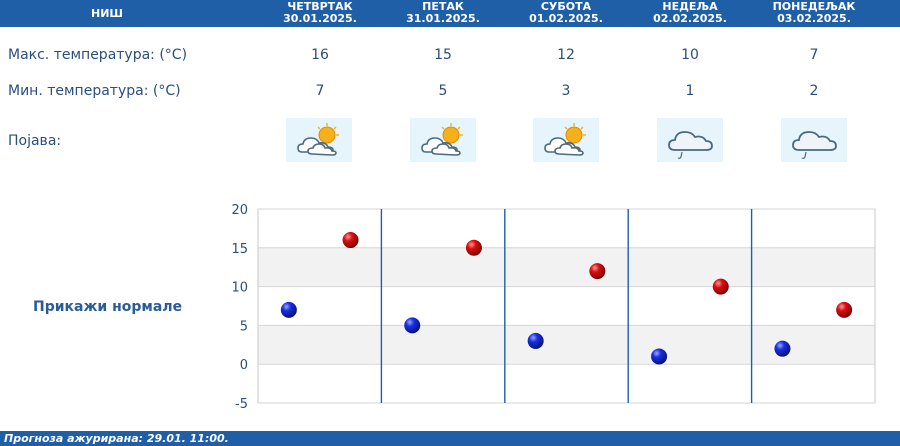 The width and height of the screenshot is (900, 446). Describe the element at coordinates (814, 91) in the screenshot. I see `min-temp-value: 2` at that location.